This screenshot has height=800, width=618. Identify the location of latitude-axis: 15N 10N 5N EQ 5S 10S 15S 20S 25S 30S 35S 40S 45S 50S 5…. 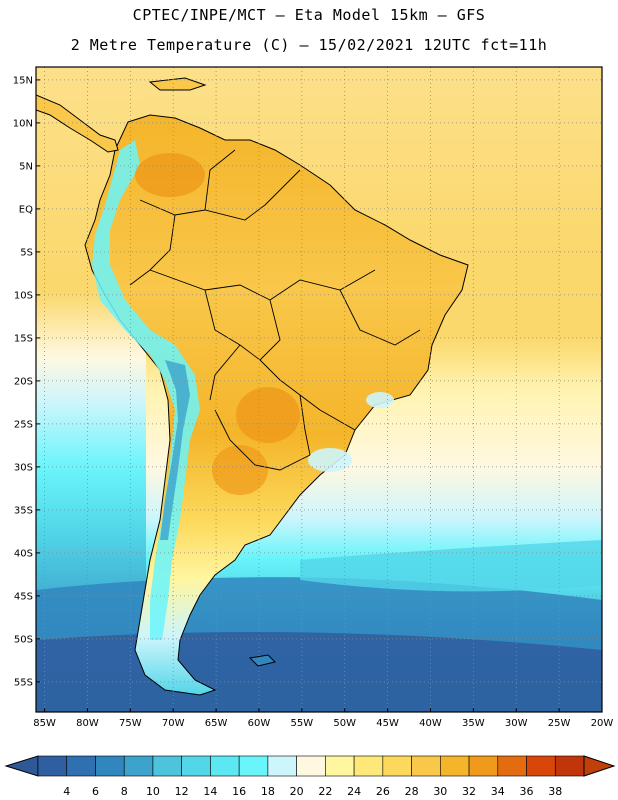
(26, 381).